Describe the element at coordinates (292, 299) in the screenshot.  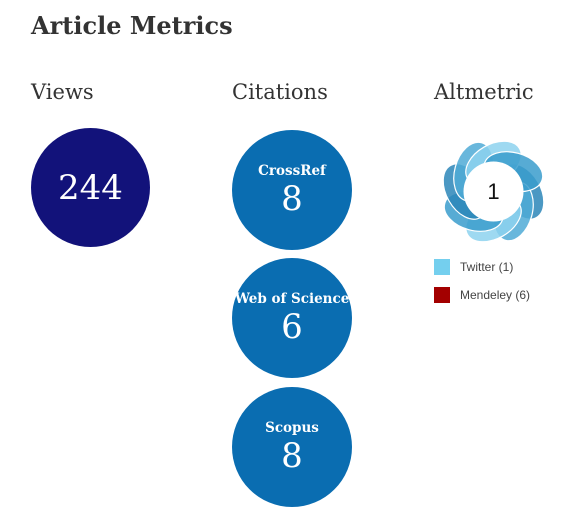
I see `web-of-science-label: Web of Science` at that location.